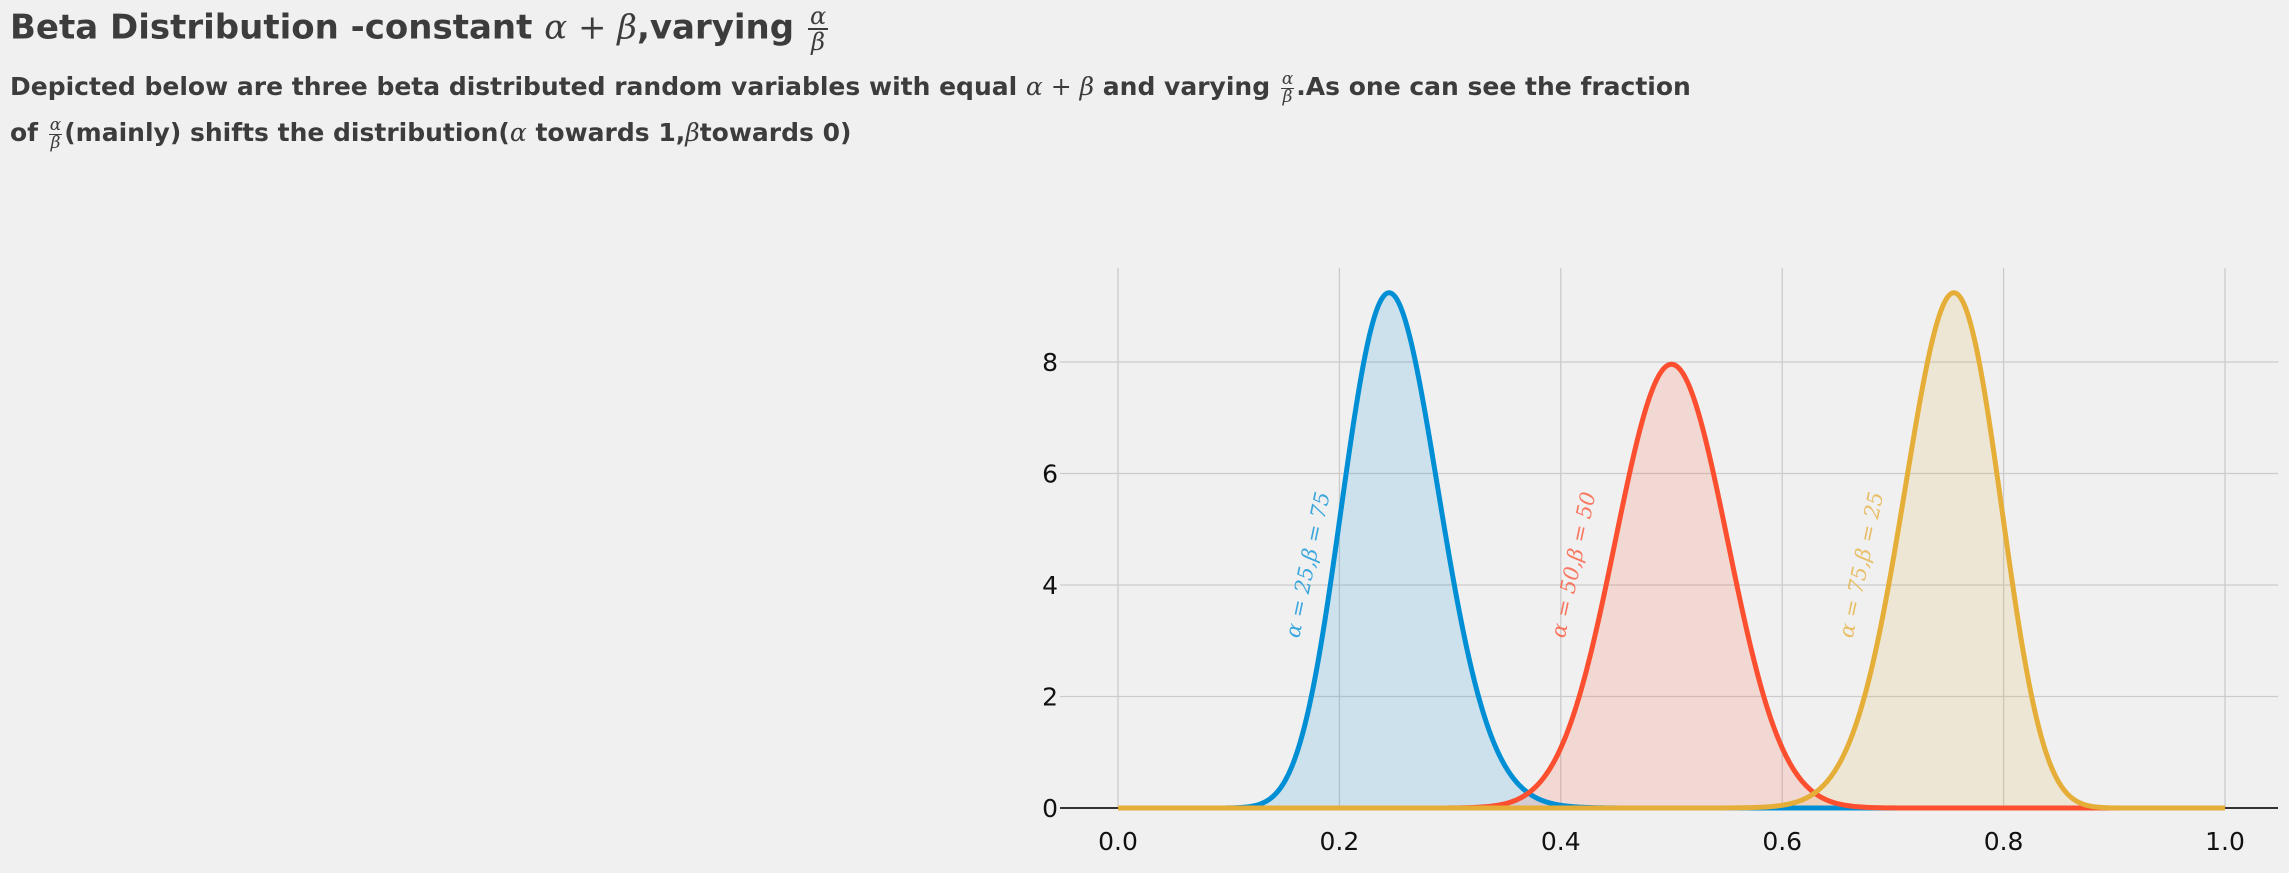  I want to click on y-tick-label: 2, so click(1050, 697).